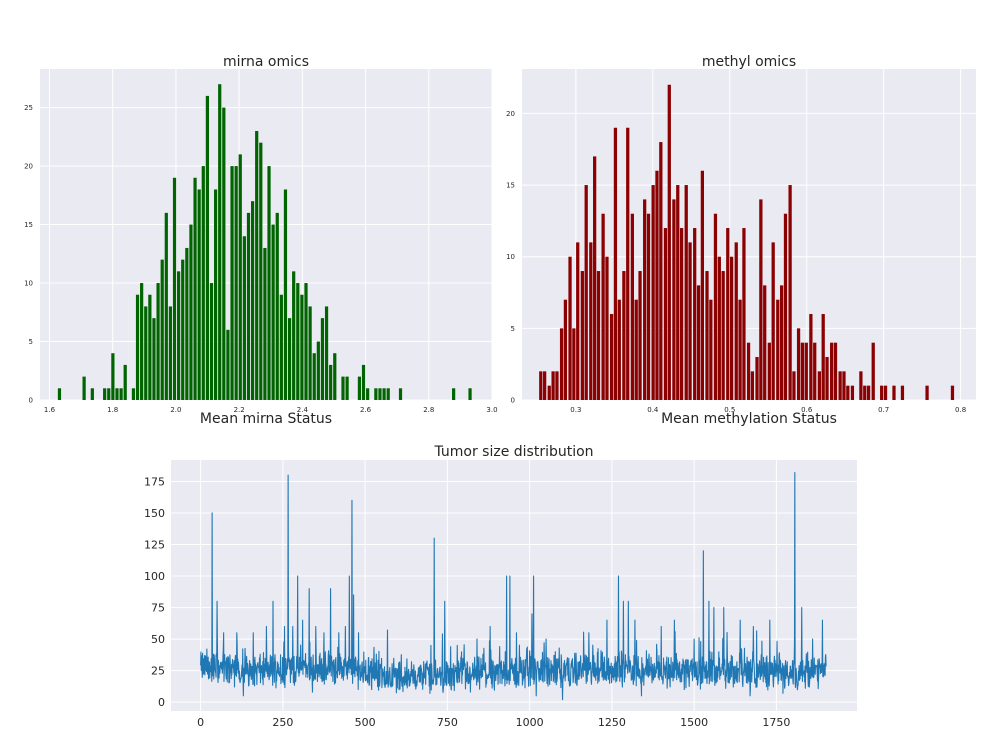 This screenshot has height=750, width=1000. What do you see at coordinates (154, 481) in the screenshot?
I see `y-tick-label: 175` at bounding box center [154, 481].